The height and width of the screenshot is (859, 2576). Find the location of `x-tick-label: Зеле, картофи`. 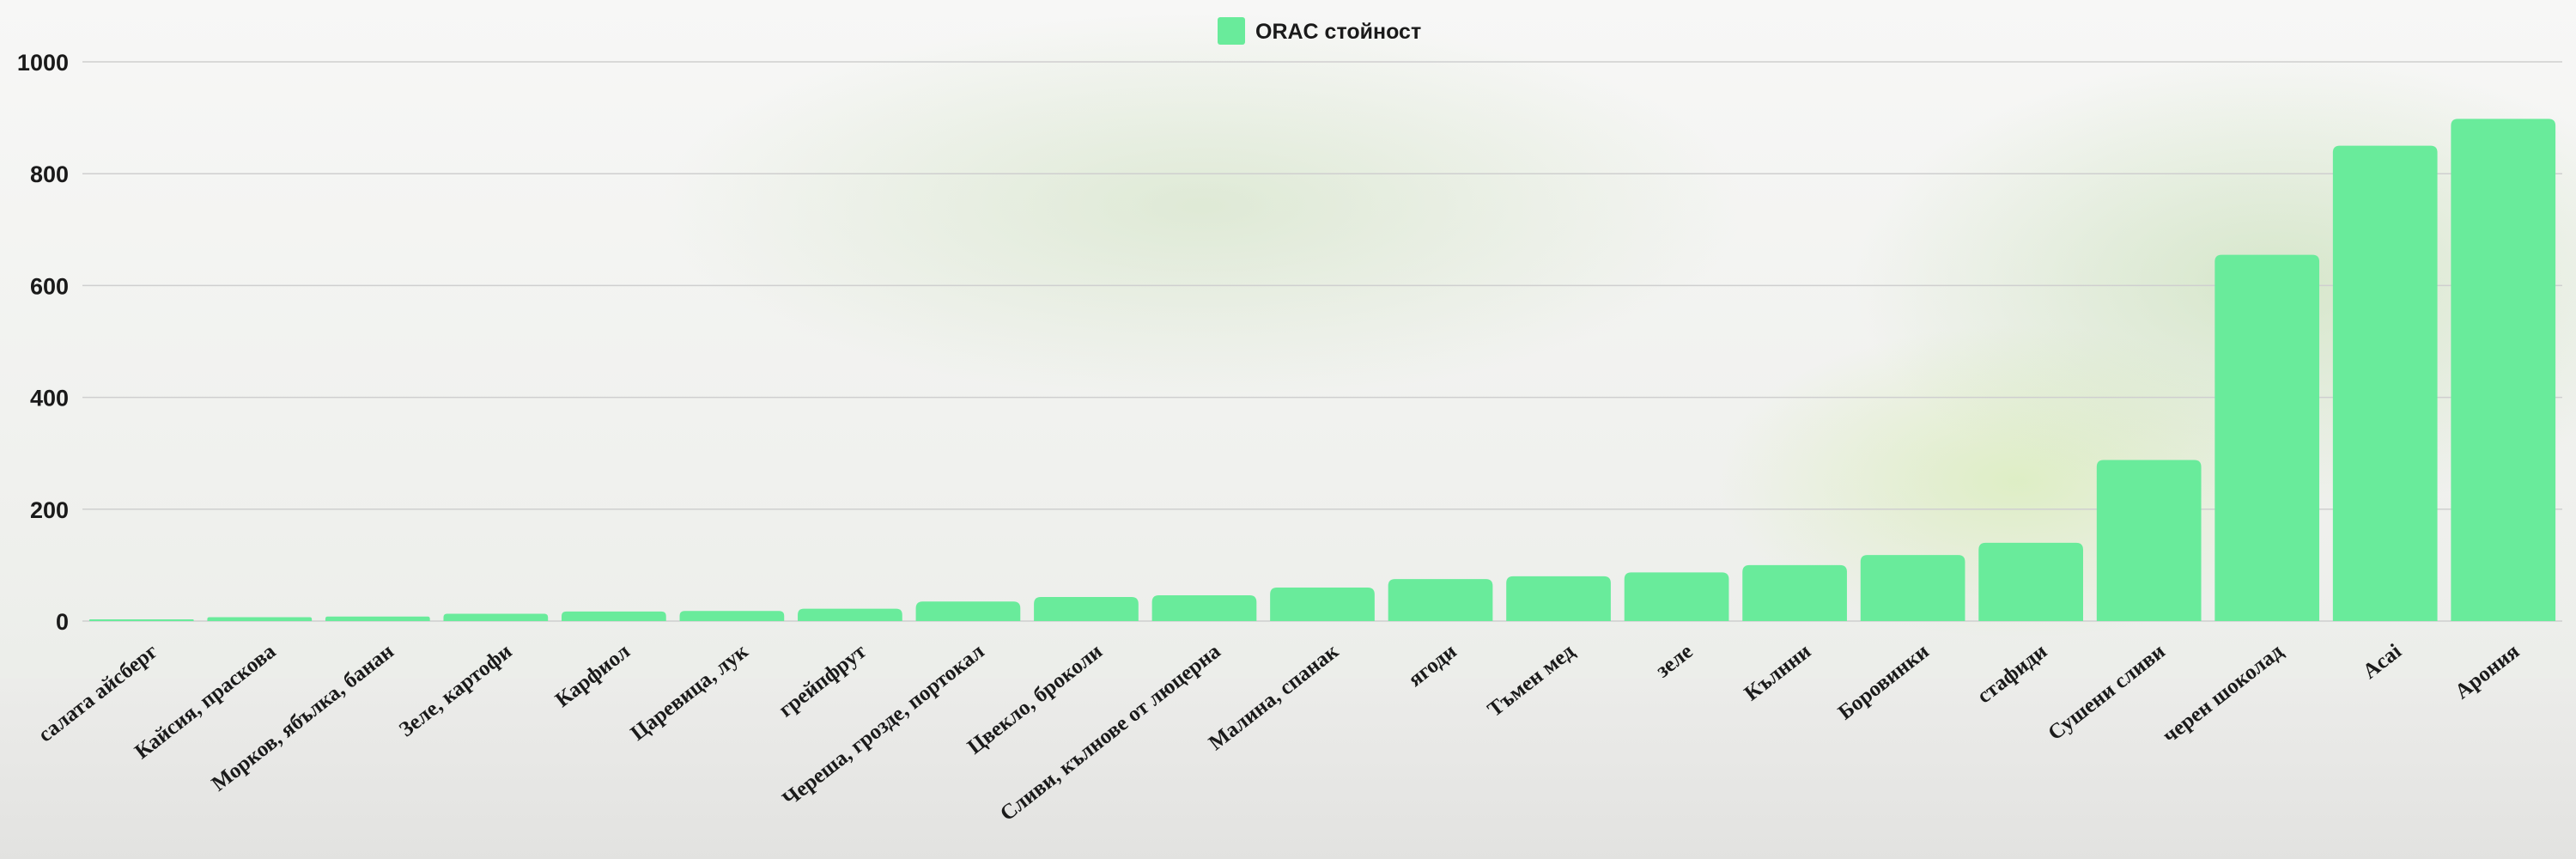

x-tick-label: Зеле, картофи is located at coordinates (455, 691).